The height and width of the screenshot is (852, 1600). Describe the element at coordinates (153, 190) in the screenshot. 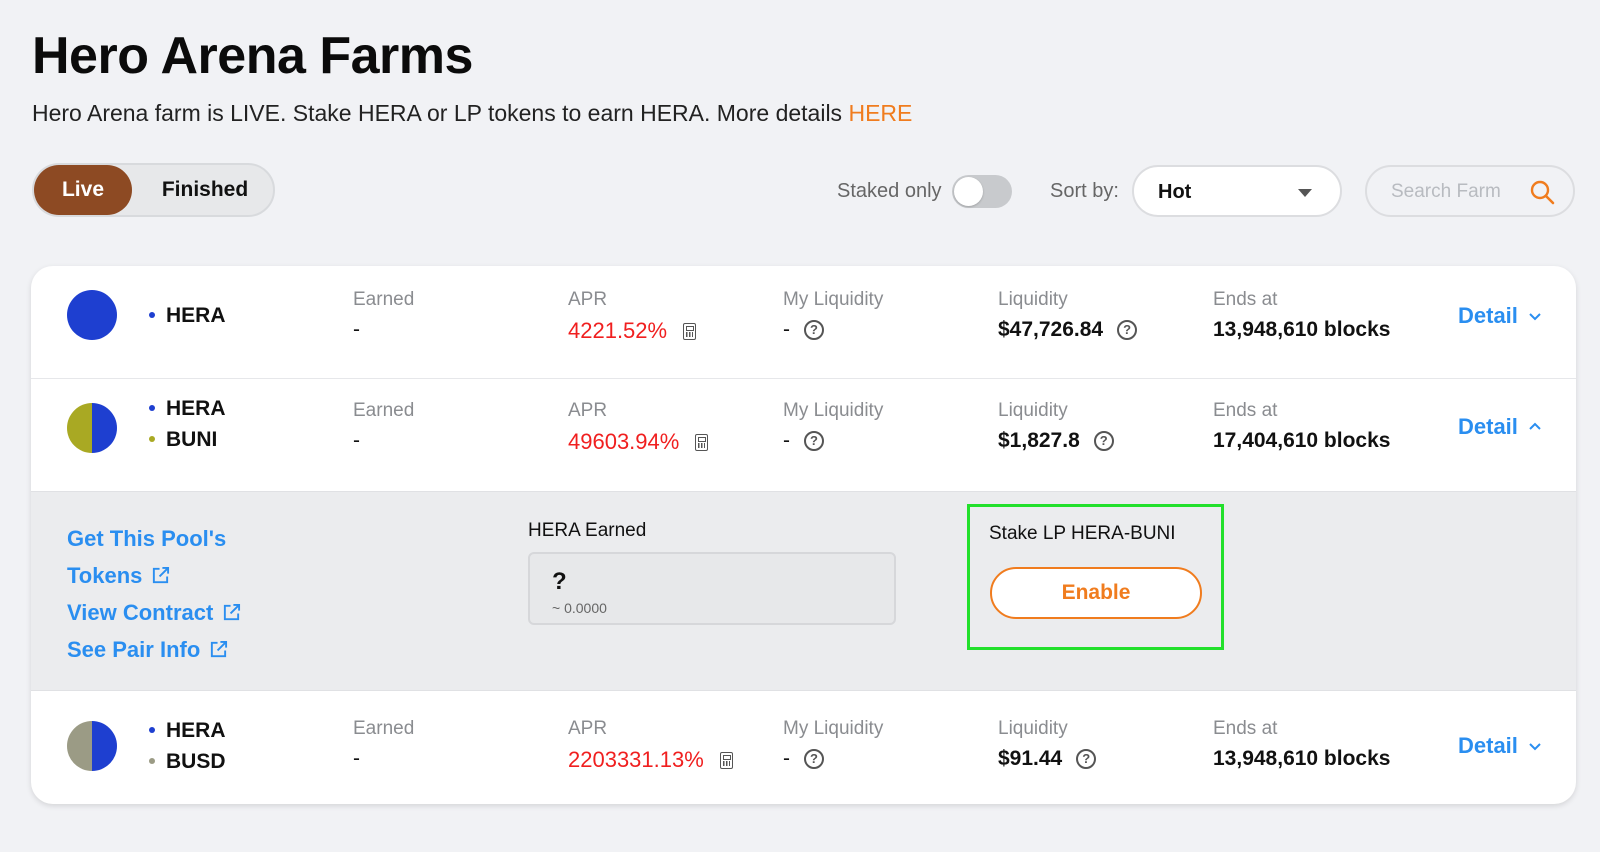

I see `live-finished-toggle: Live Finished` at that location.